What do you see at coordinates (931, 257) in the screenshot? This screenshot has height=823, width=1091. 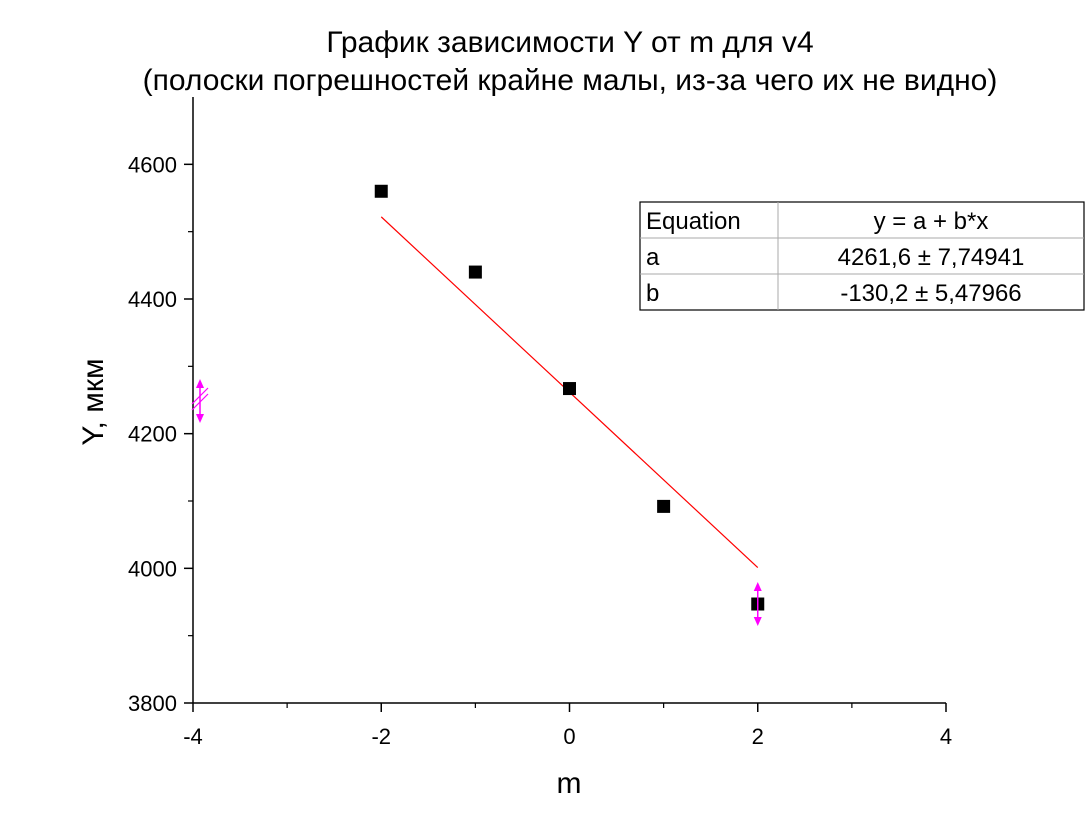 I see `table-cell-value: 4261,6 ± 7,74941` at bounding box center [931, 257].